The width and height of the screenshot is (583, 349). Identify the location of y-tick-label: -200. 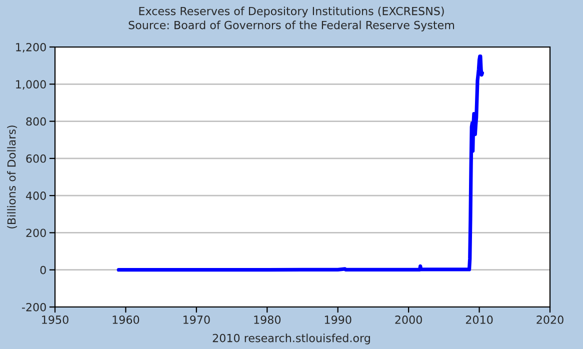
(34, 307).